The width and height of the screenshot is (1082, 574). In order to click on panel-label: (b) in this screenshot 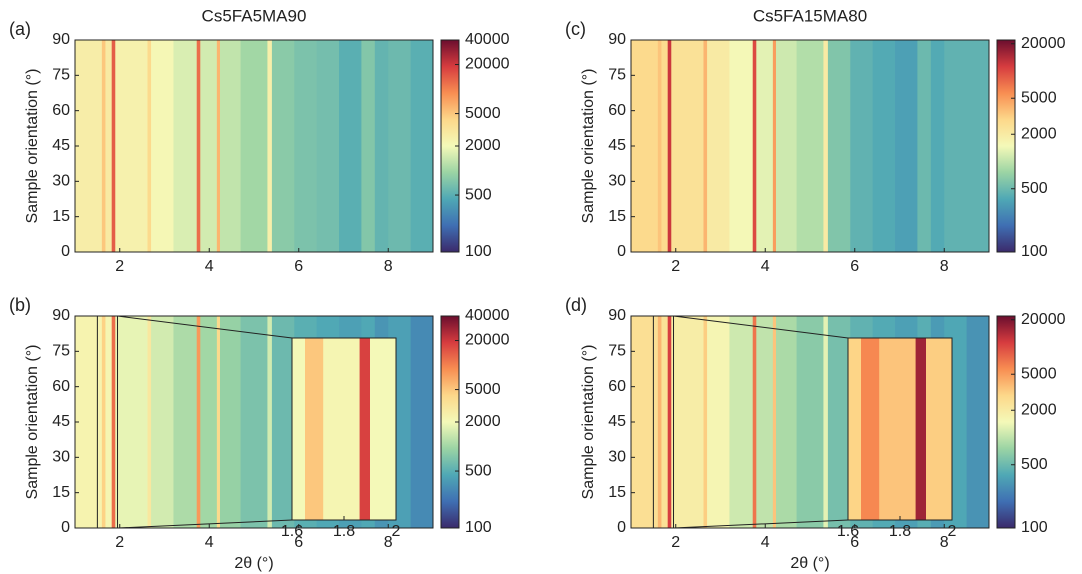, I will do `click(20, 305)`.